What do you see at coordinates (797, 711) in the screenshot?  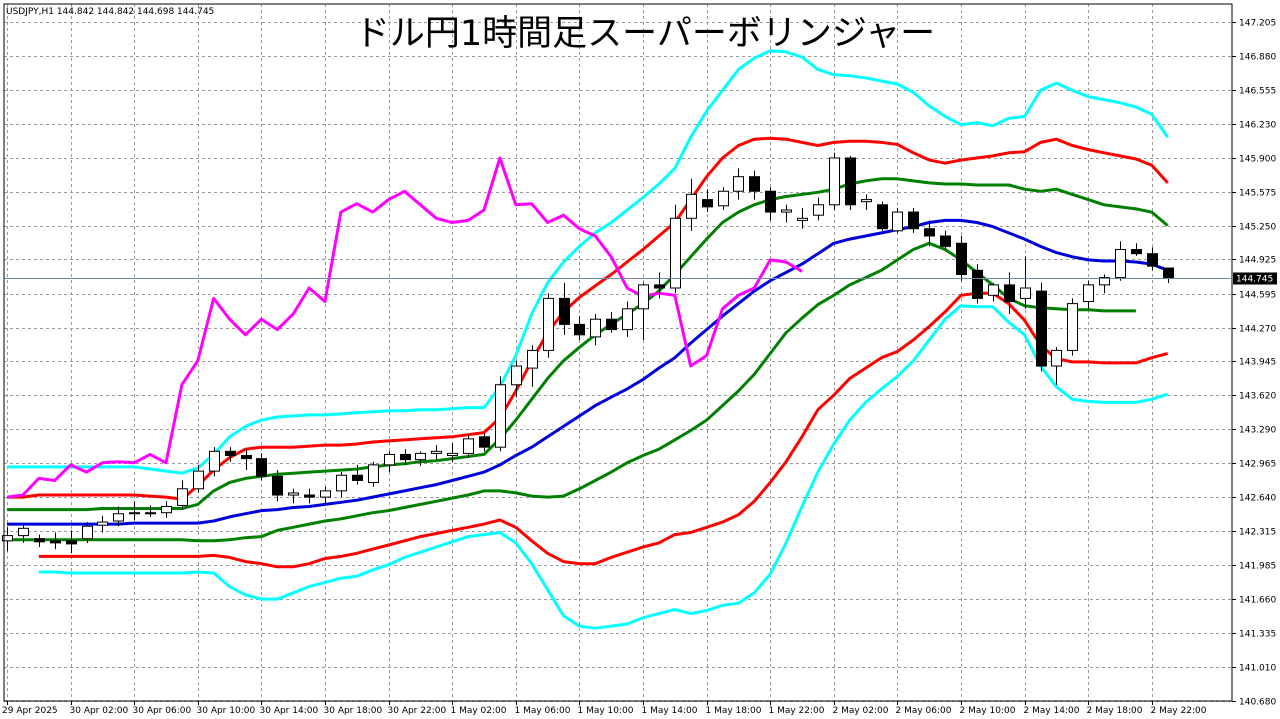 I see `x-tick-label: 1 May 22:00` at bounding box center [797, 711].